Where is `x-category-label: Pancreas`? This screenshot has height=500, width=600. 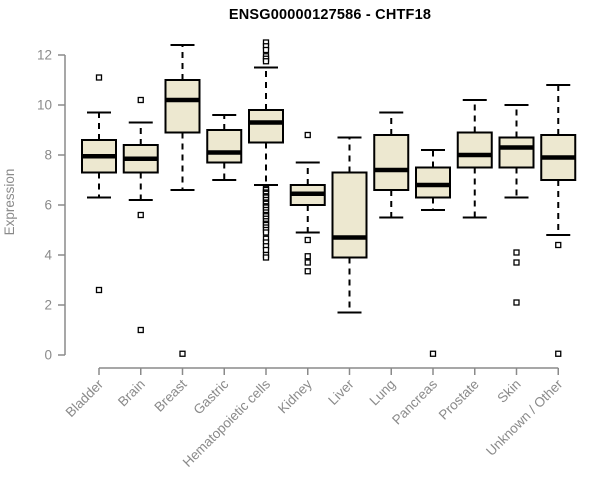
x-category-label: Pancreas is located at coordinates (414, 401).